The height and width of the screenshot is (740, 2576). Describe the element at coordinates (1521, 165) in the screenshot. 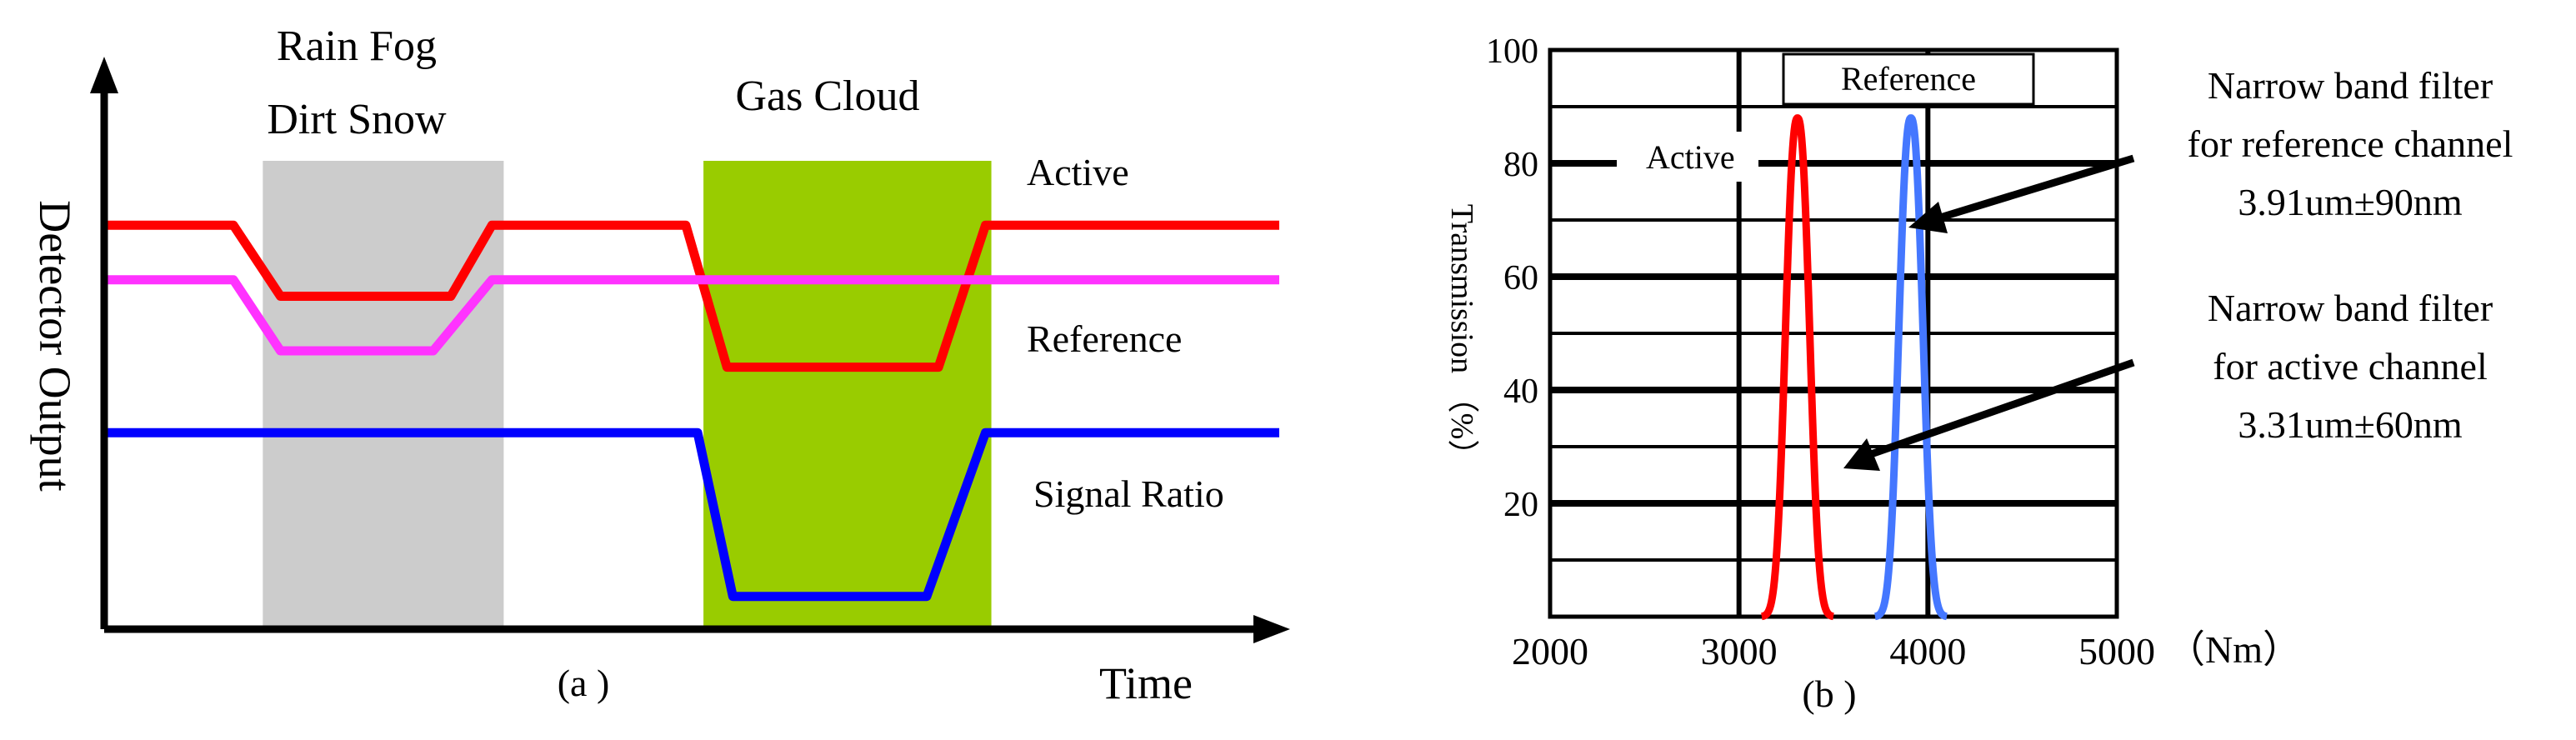

I see `b-y-tick-label: 80` at that location.